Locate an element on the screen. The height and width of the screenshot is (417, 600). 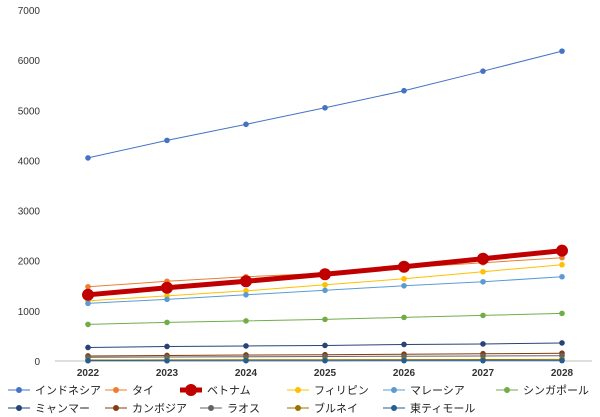
x-tick-label: 2028 is located at coordinates (562, 373).